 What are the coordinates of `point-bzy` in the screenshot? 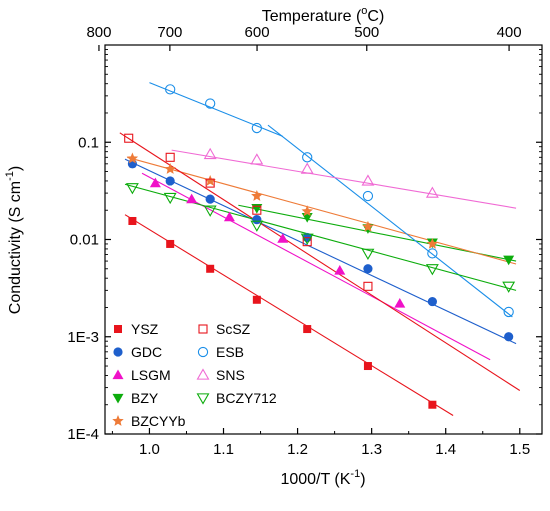 It's located at (509, 260).